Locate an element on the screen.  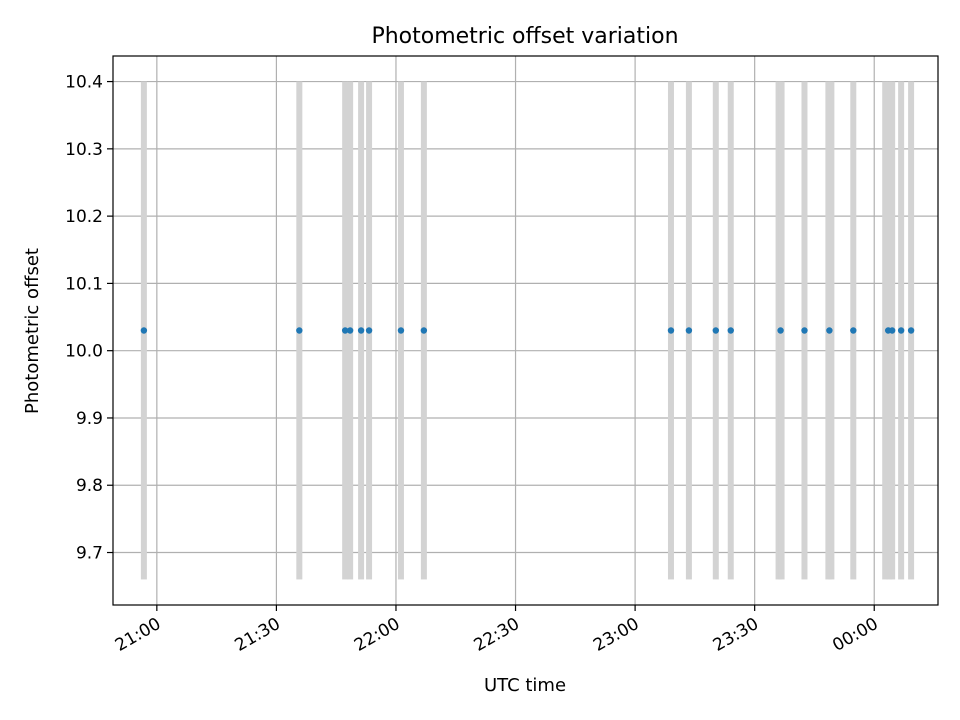
y-axis-ticks: 9.7 9.8 9.9 10.0 10.1 10.2 10.3 10.4 is located at coordinates (89, 318).